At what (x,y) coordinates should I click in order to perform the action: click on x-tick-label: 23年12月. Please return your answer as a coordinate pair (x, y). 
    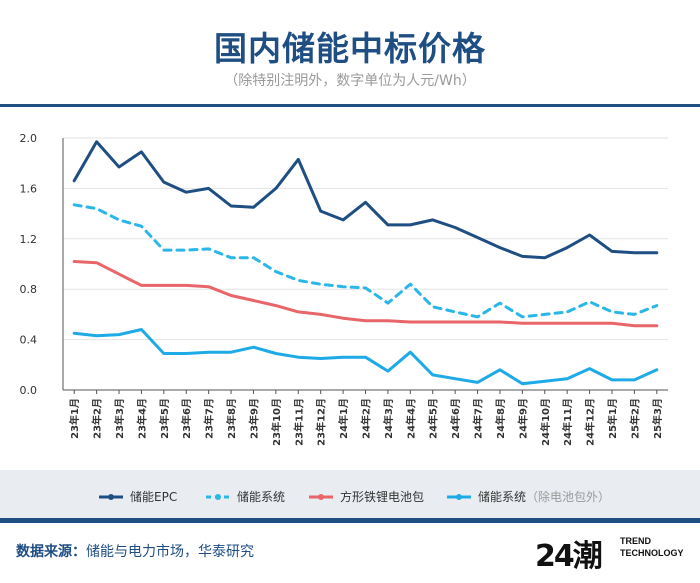
    Looking at the image, I should click on (321, 422).